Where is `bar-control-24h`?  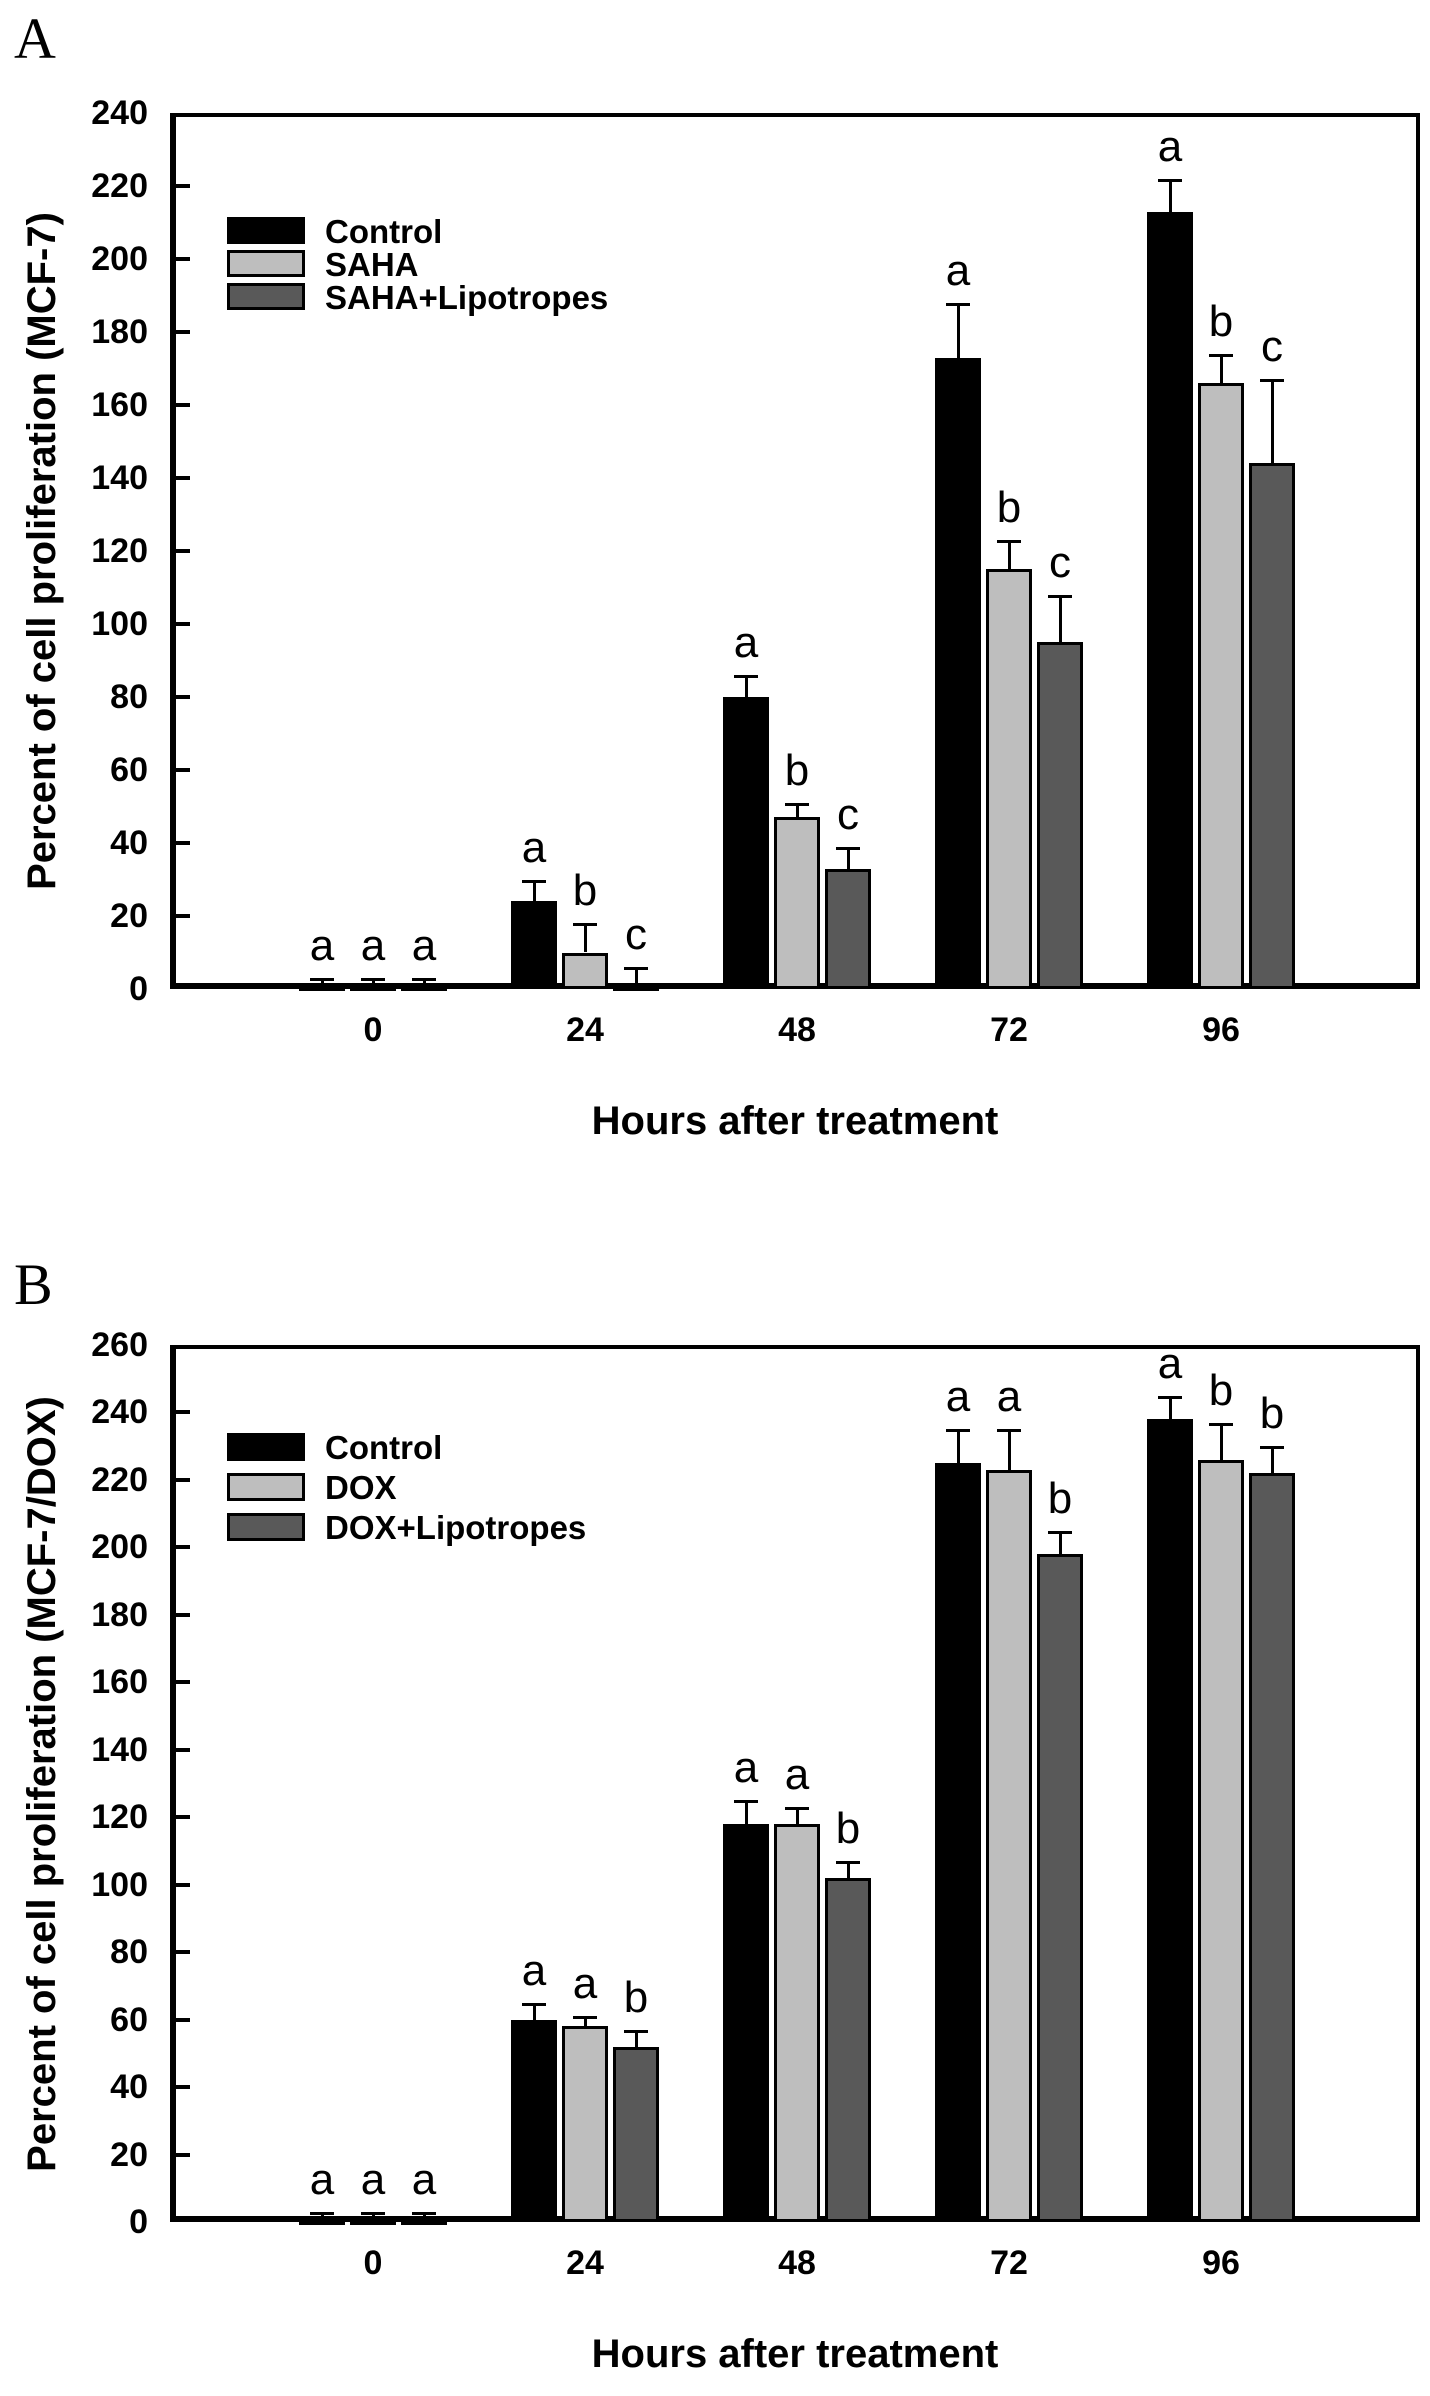 bar-control-24h is located at coordinates (534, 945).